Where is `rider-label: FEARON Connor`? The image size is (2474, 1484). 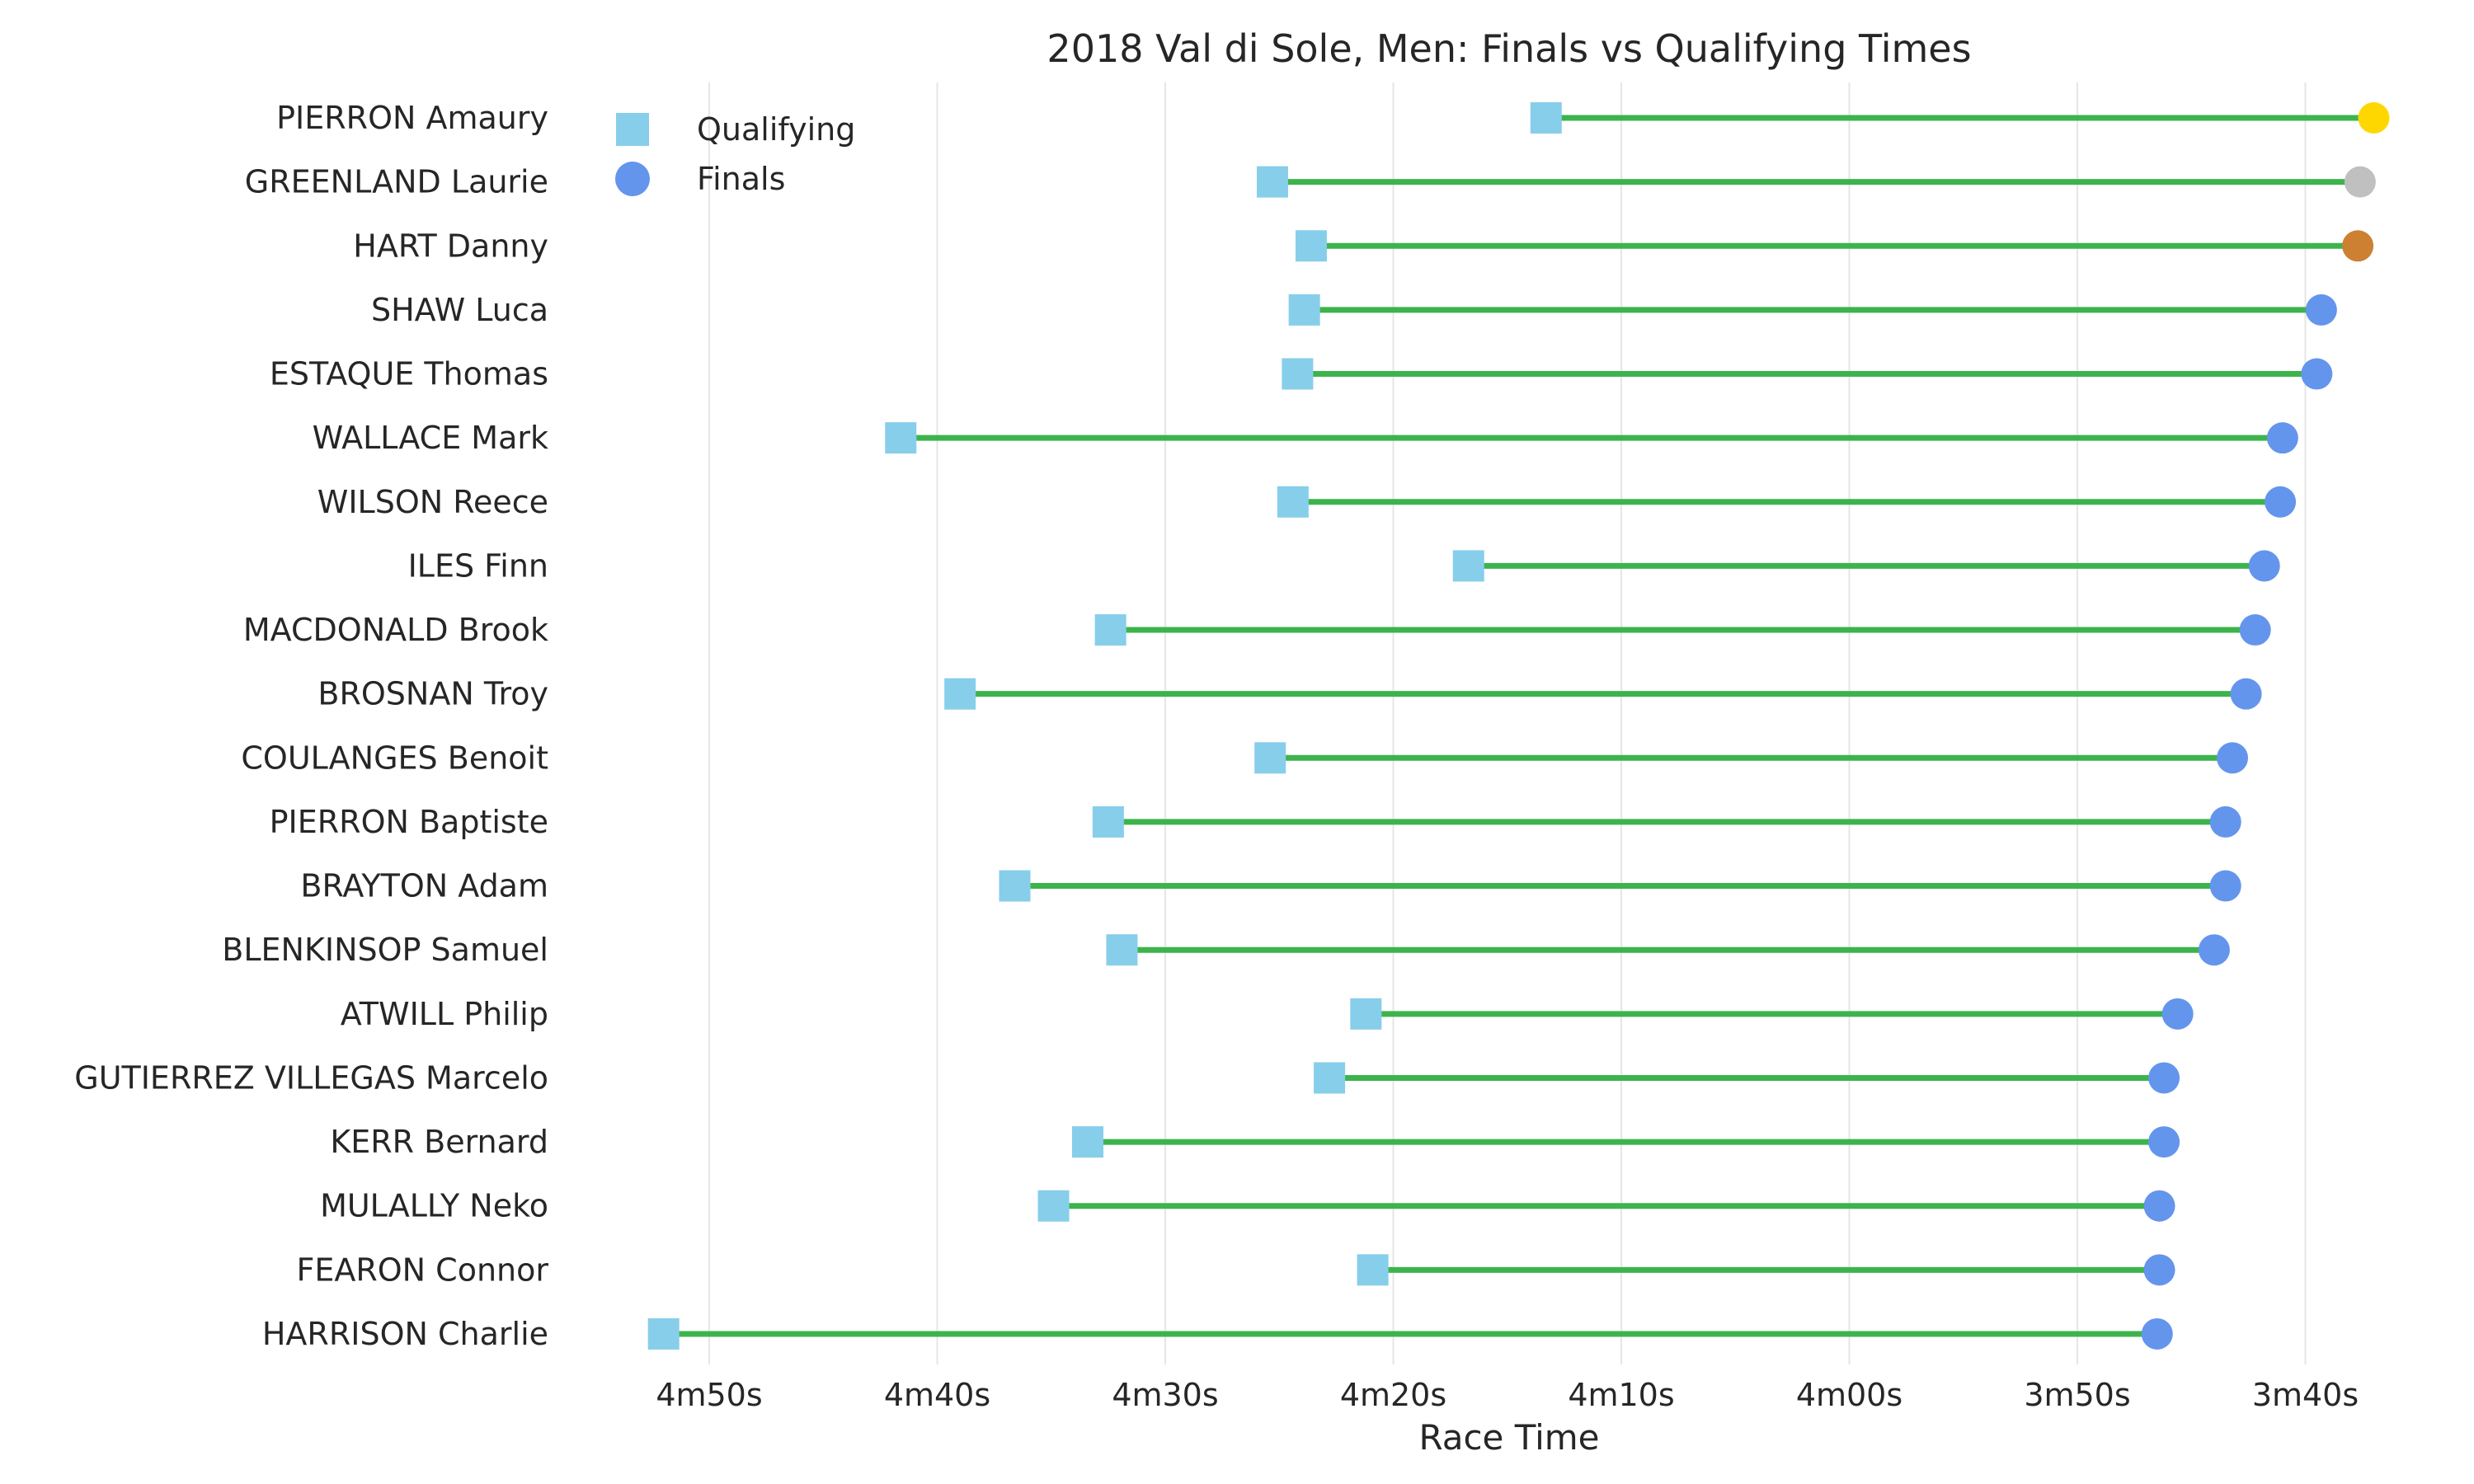
rider-label: FEARON Connor is located at coordinates (422, 1270).